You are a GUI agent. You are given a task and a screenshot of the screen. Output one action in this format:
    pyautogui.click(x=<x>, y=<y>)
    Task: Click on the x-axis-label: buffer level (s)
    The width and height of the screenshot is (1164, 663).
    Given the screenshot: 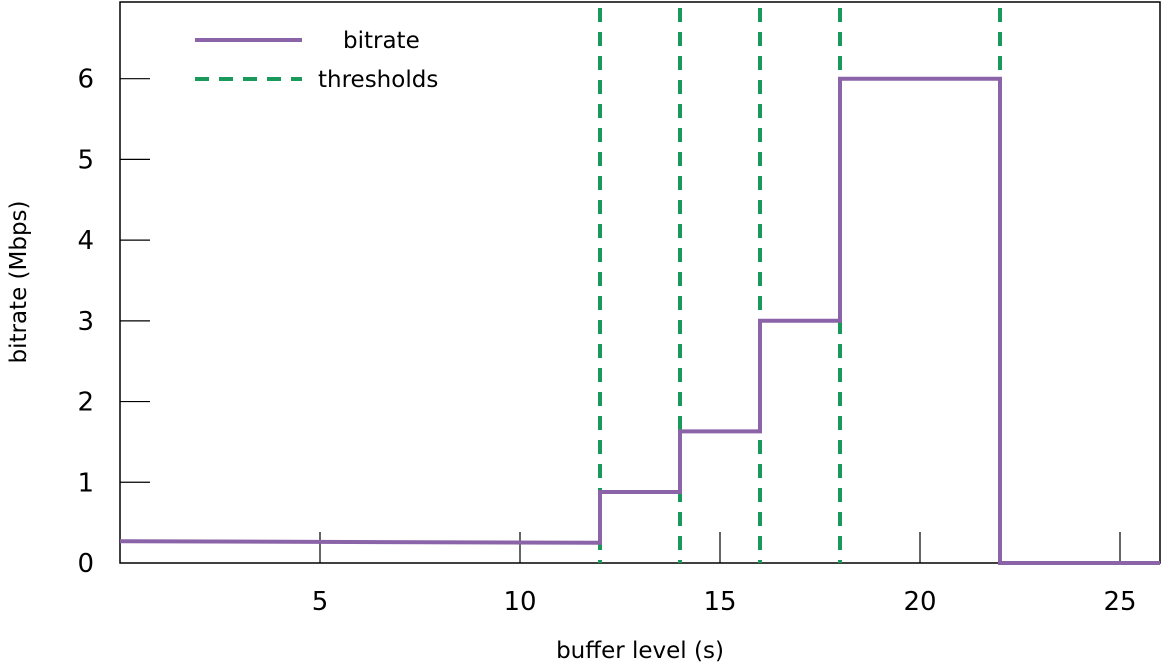 What is the action you would take?
    pyautogui.click(x=640, y=650)
    